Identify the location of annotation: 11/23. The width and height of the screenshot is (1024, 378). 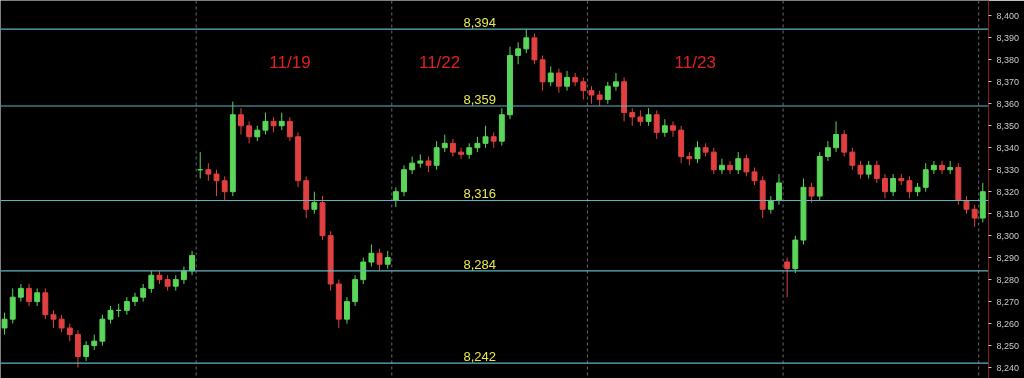
(695, 63).